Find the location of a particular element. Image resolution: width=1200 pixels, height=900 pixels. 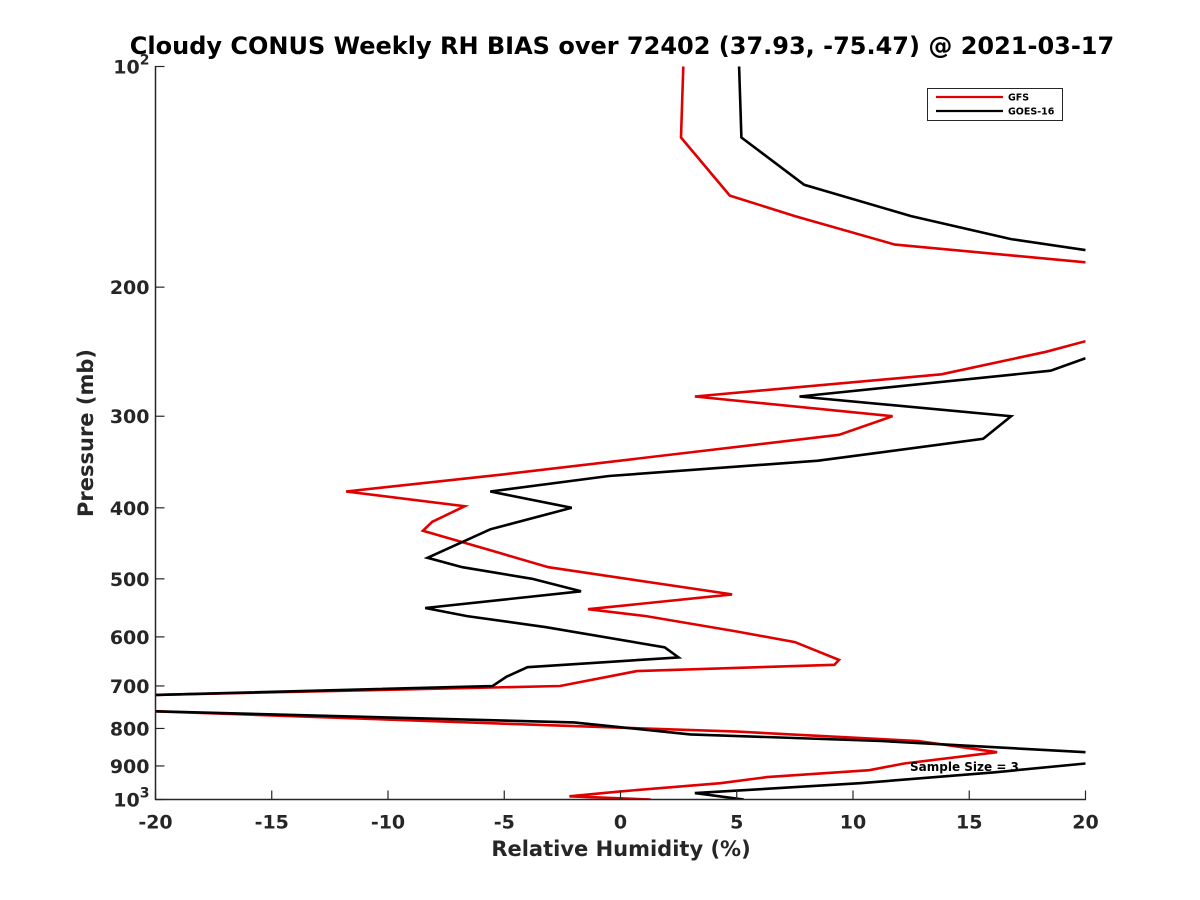

y-axis-label: Pressure (mb) is located at coordinates (86, 433).